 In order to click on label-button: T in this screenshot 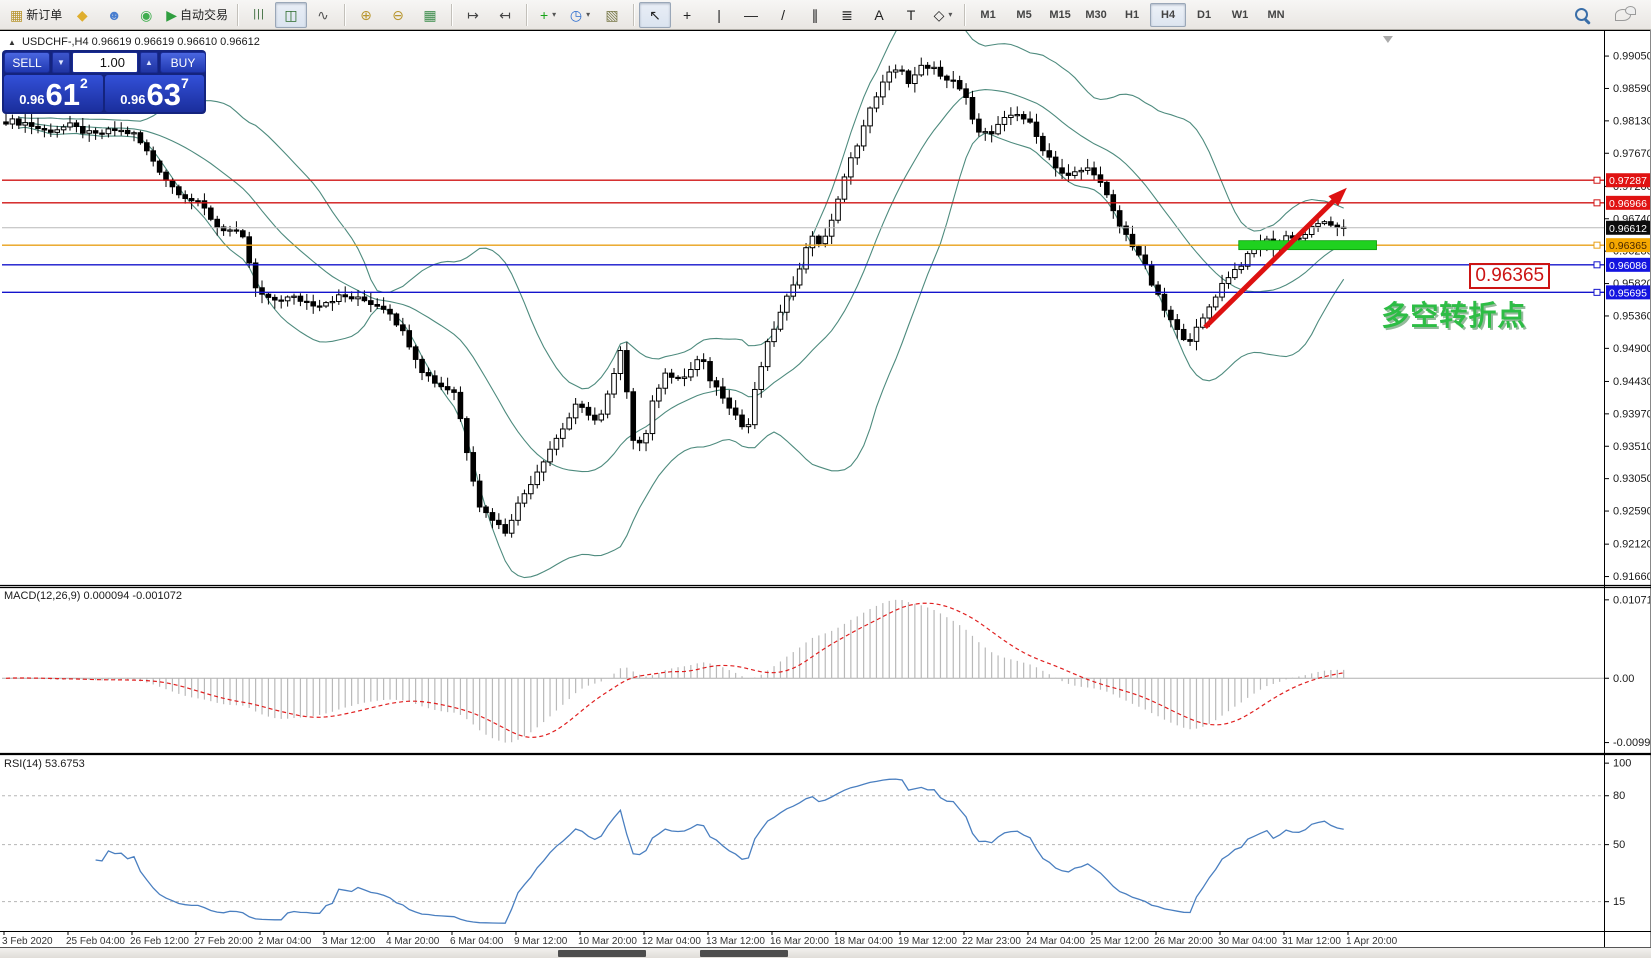, I will do `click(911, 15)`.